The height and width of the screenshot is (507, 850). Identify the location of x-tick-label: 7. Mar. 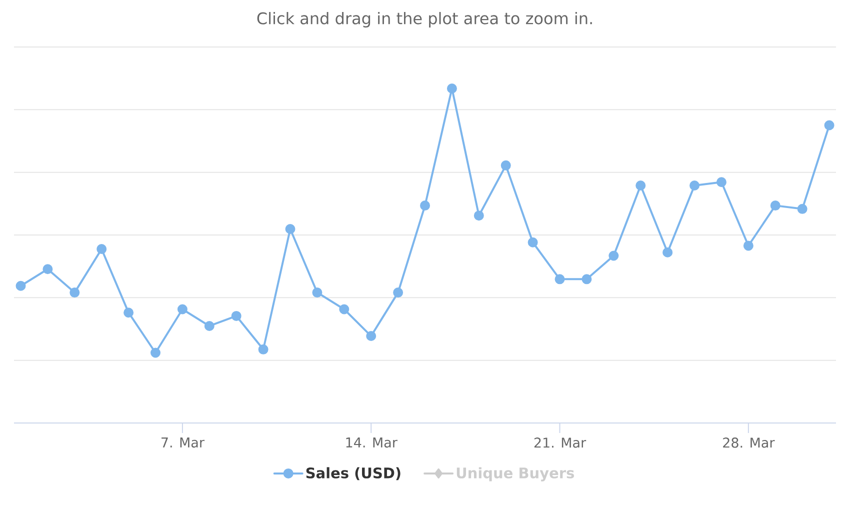
(183, 443).